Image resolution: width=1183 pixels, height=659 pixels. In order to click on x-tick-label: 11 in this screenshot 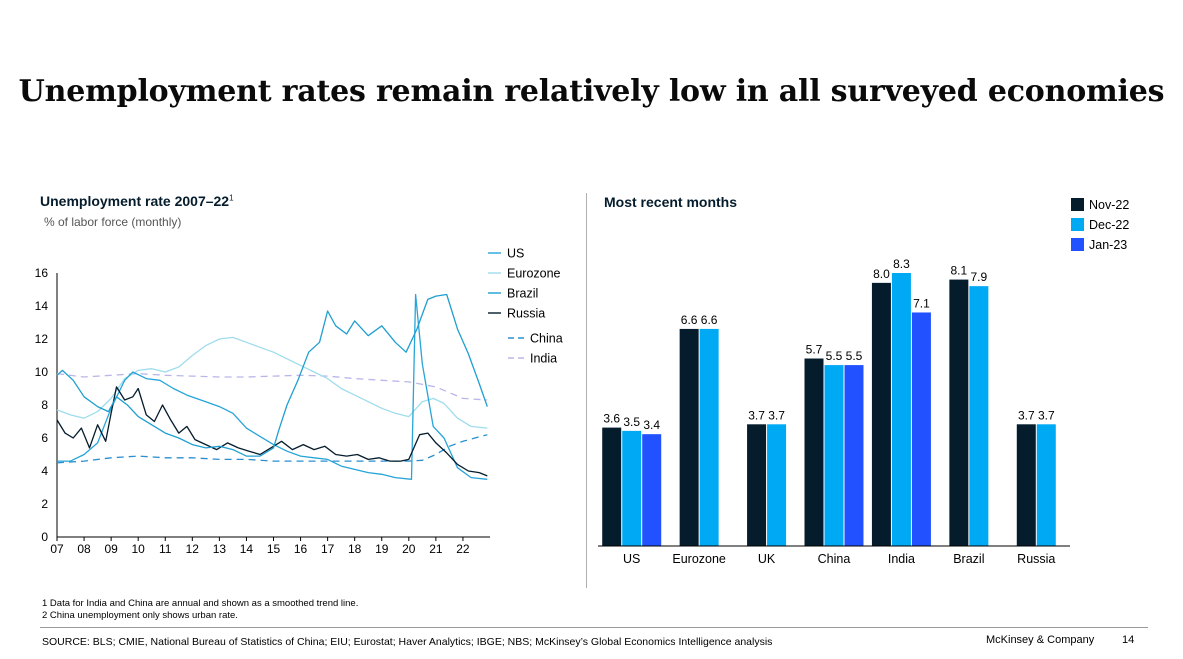, I will do `click(165, 549)`.